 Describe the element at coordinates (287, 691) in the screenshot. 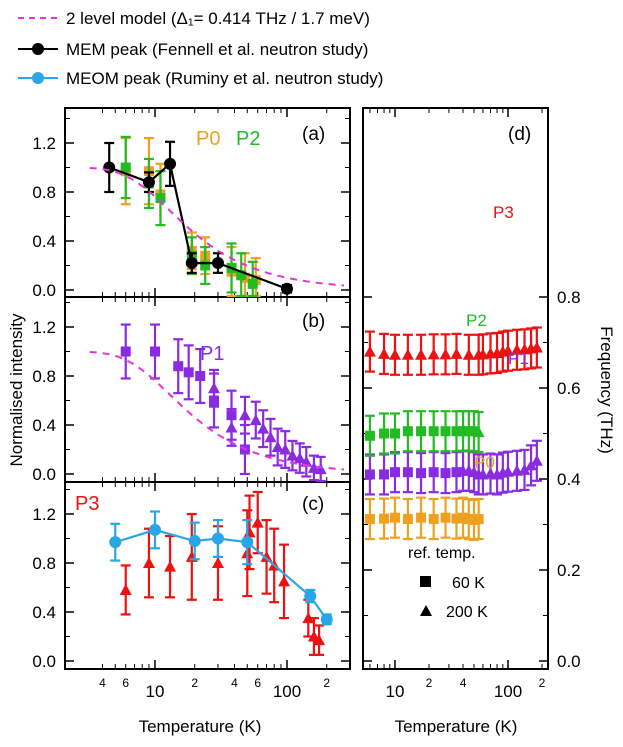

I see `x-tick-label: 100` at that location.